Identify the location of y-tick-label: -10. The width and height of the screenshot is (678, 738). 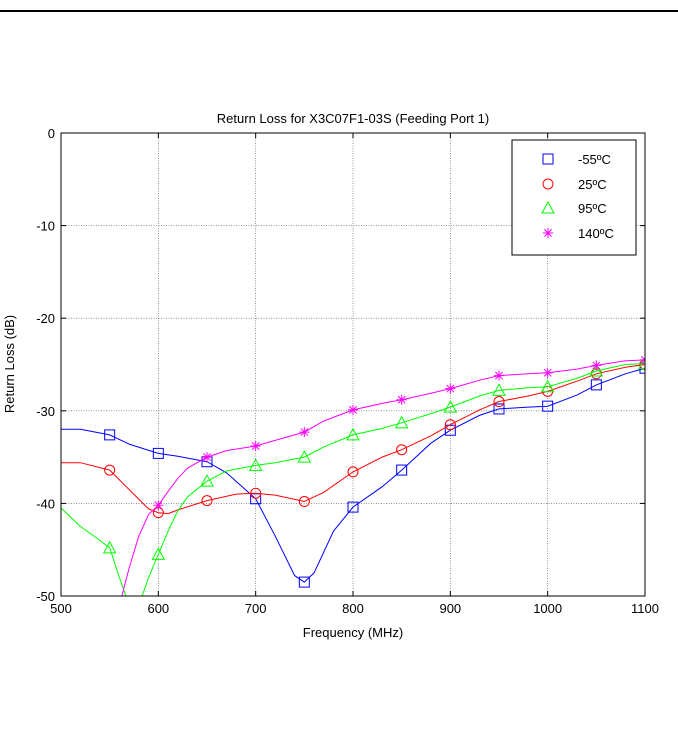
(45, 226).